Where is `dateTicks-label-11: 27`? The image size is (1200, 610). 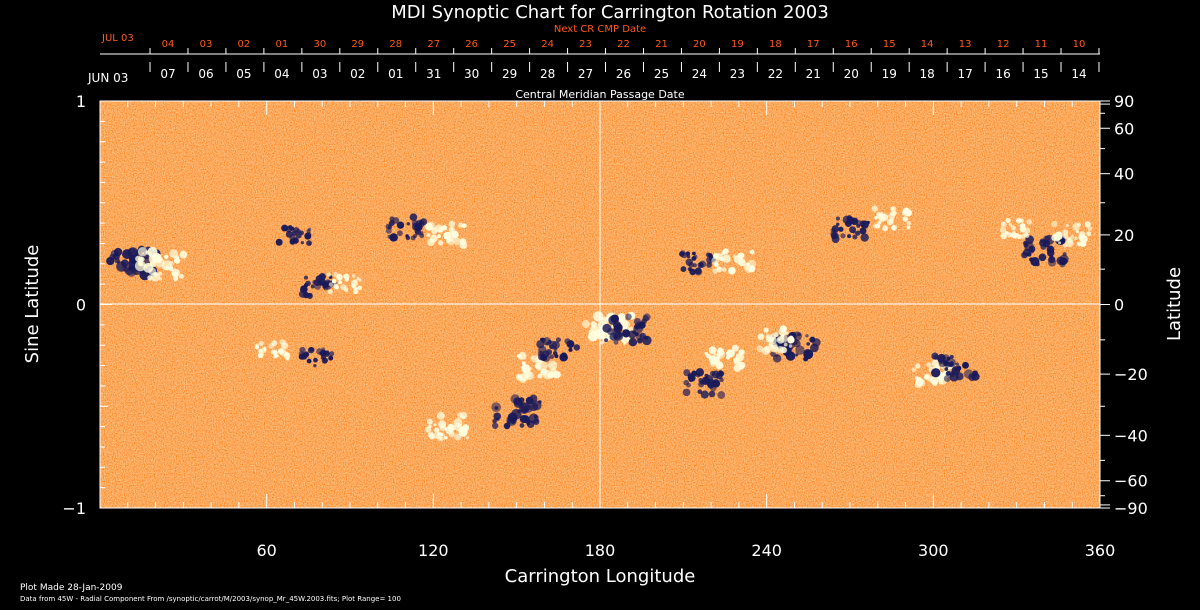 dateTicks-label-11: 27 is located at coordinates (585, 74).